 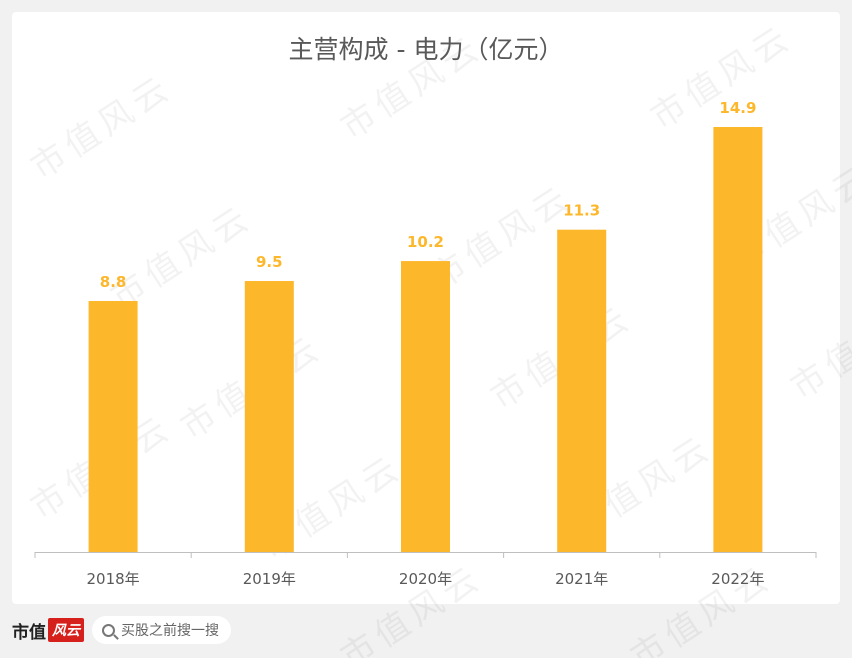 I want to click on data-label: 14.9, so click(x=737, y=108).